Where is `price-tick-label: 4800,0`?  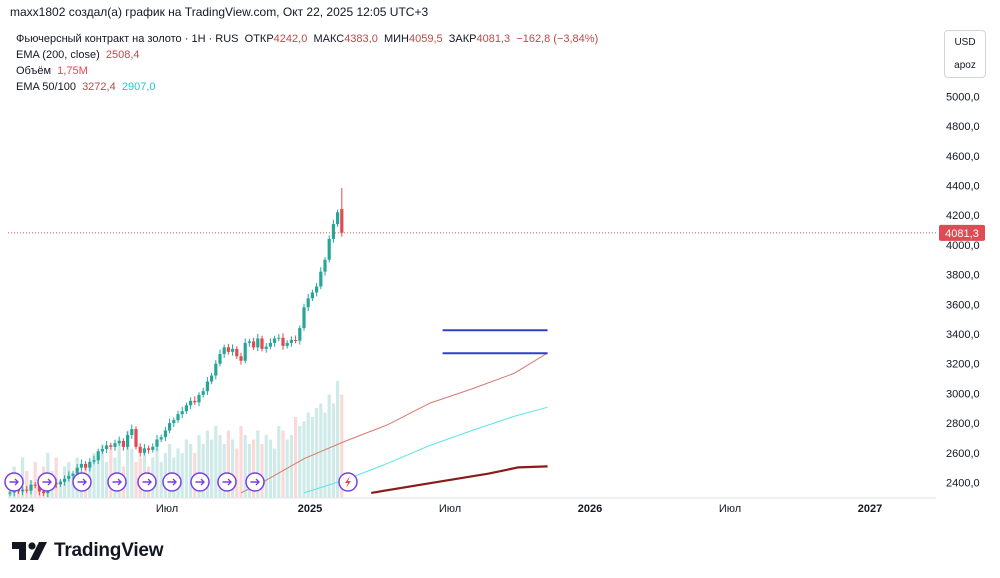
price-tick-label: 4800,0 is located at coordinates (963, 127).